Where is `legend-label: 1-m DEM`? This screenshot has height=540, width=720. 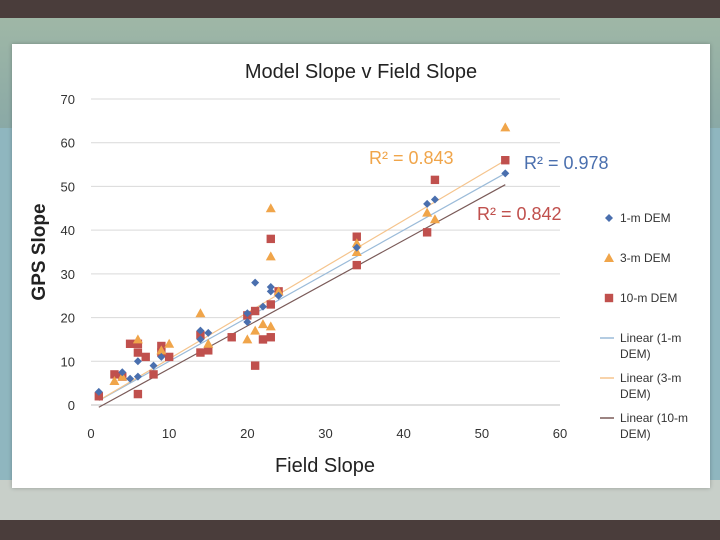 legend-label: 1-m DEM is located at coordinates (645, 218).